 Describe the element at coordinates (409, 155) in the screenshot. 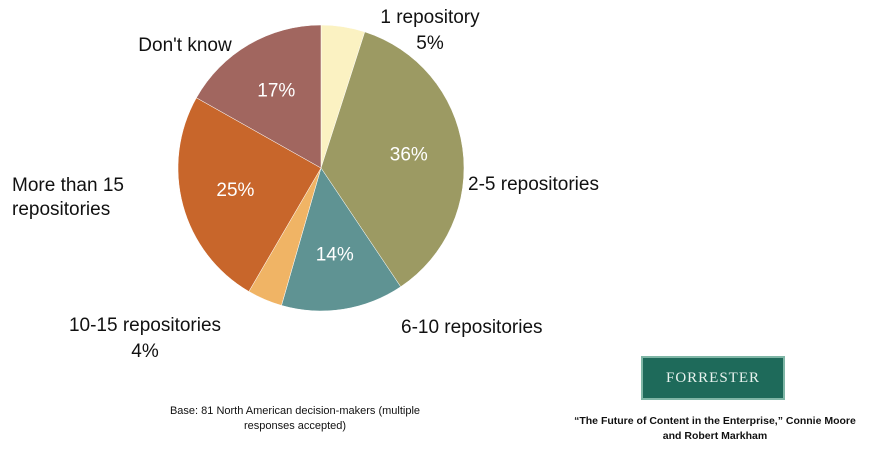

I see `value-label: 36%` at that location.